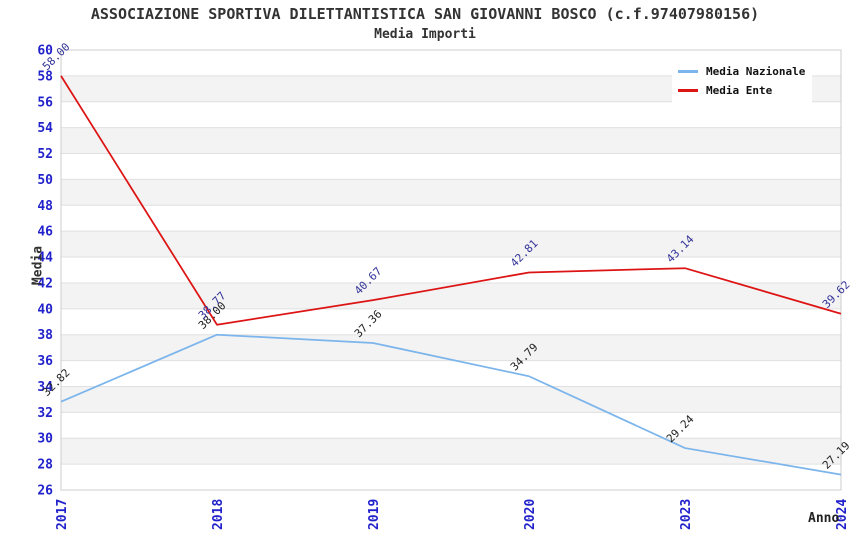 The image size is (850, 550). Describe the element at coordinates (686, 514) in the screenshot. I see `x-tick-label: 2023` at that location.